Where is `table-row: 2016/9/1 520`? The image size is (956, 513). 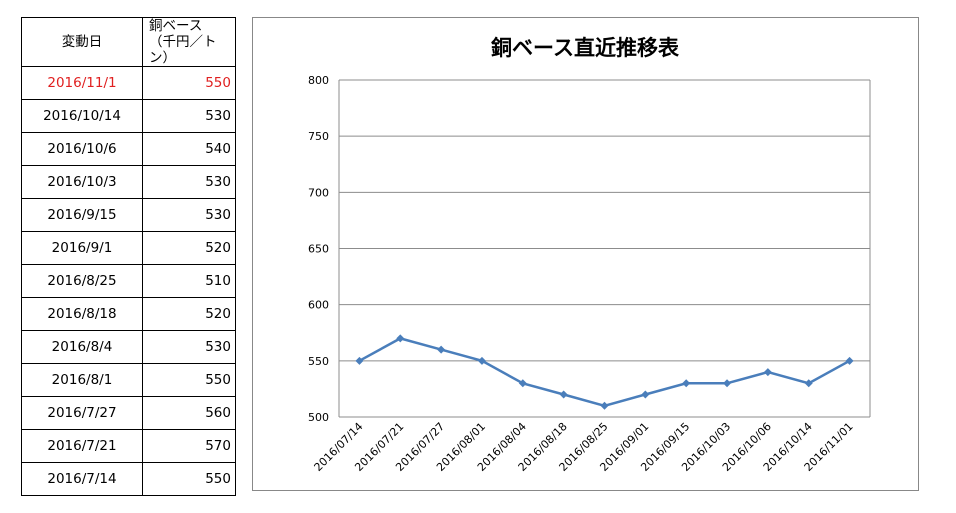
table-row: 2016/9/1 520 is located at coordinates (128, 248).